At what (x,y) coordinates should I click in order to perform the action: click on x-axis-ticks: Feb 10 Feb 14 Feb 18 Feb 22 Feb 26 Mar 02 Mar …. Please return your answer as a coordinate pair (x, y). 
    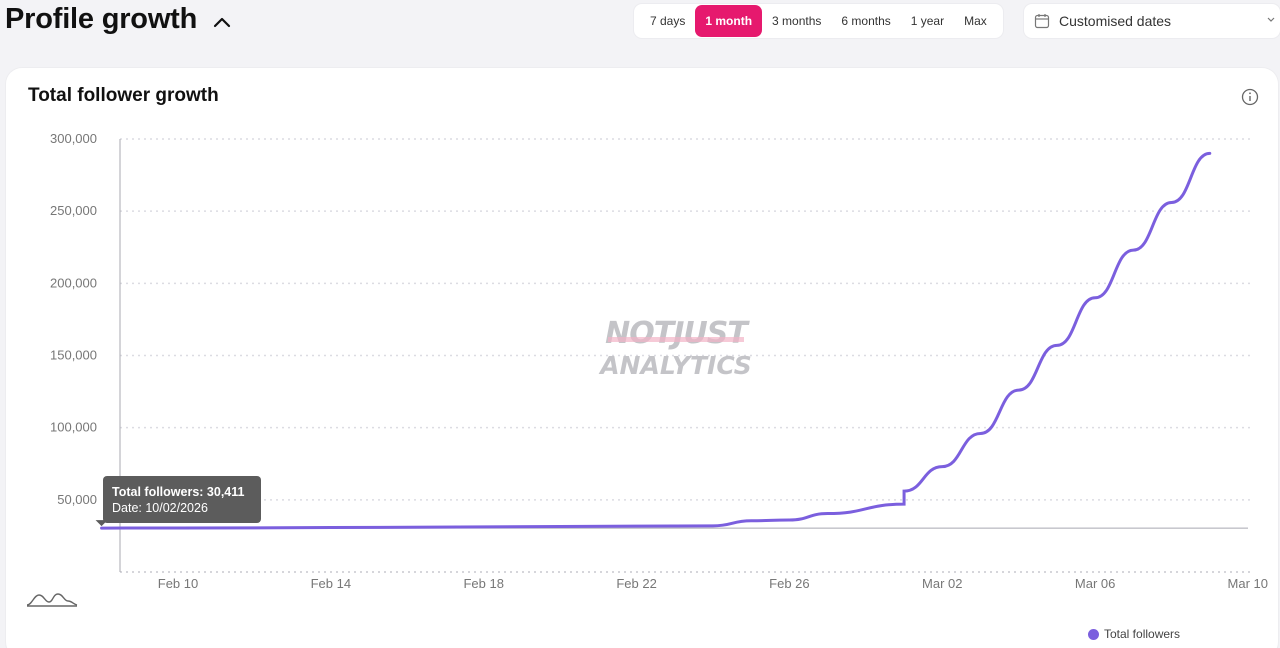
    Looking at the image, I should click on (713, 583).